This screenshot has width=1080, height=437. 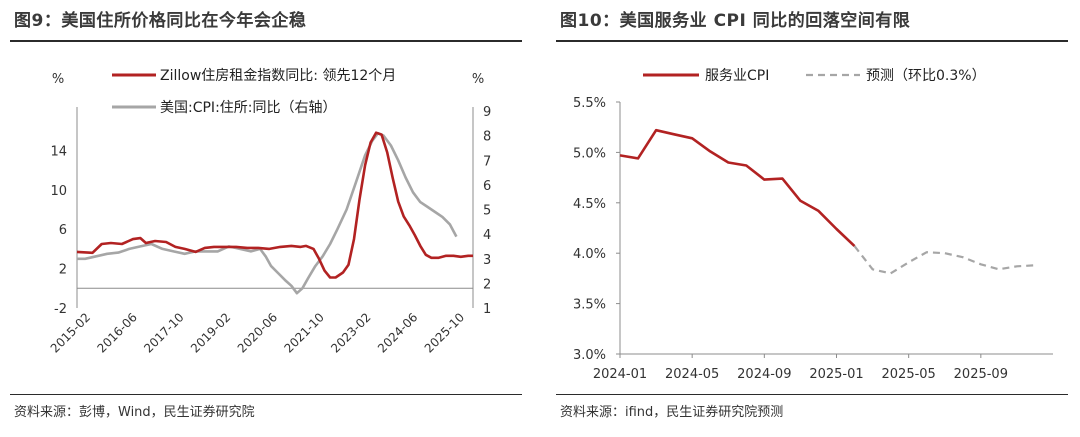 I want to click on y-tick-label: 5.0%, so click(x=589, y=153).